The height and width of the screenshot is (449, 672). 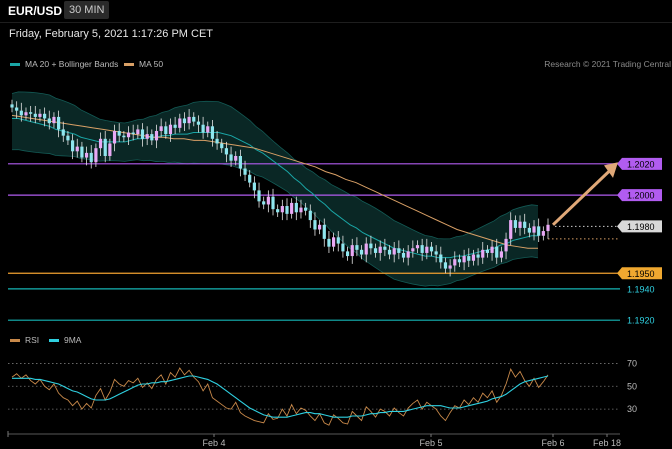 I want to click on research-credit: Research © 2021 Trading Central, so click(x=607, y=64).